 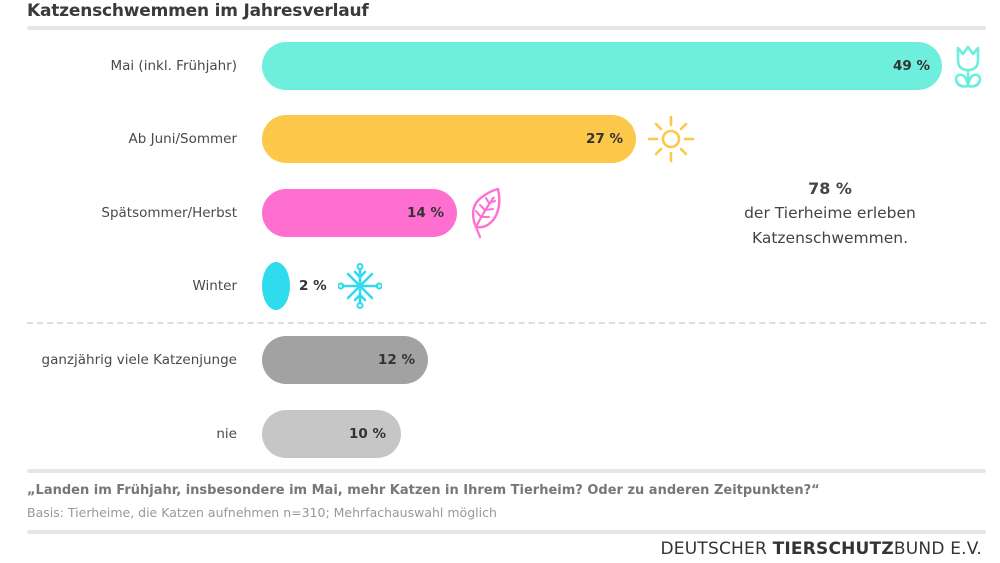 I want to click on bar-row-mai: Mai (inkl. Frühjahr) 49 %, so click(x=500, y=66).